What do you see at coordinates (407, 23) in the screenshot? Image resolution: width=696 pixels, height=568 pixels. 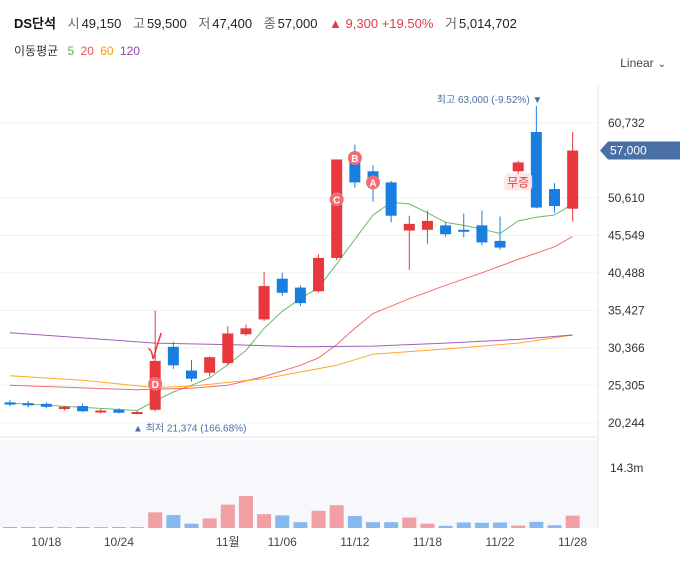 I see `change-percent: +19.50%` at bounding box center [407, 23].